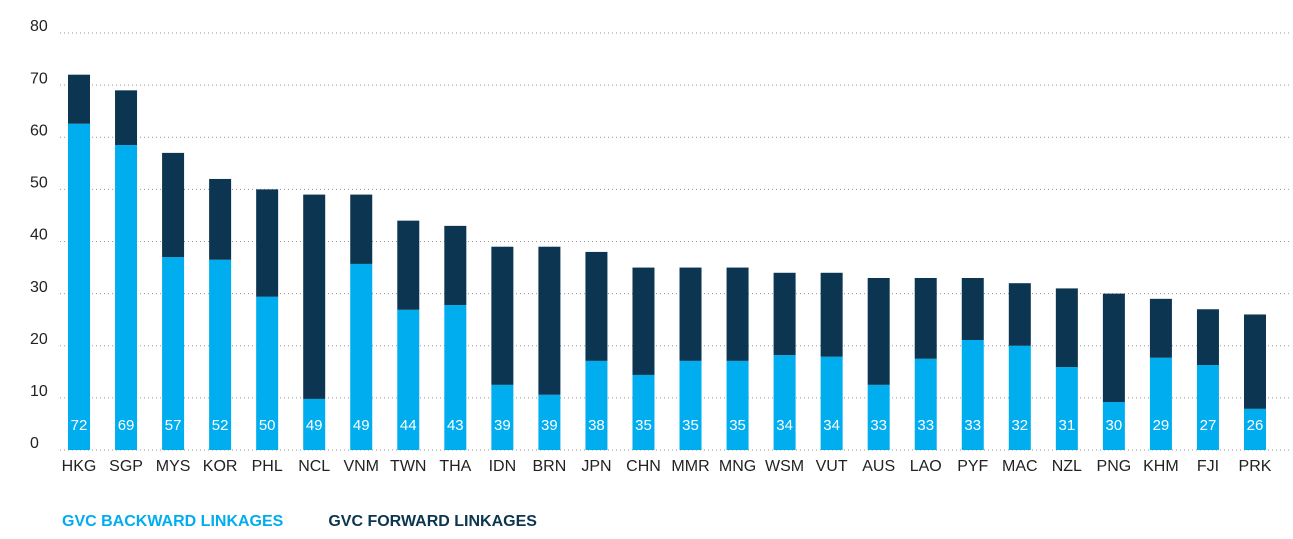 Image resolution: width=1293 pixels, height=539 pixels. I want to click on y-tick-label: 0, so click(34, 443).